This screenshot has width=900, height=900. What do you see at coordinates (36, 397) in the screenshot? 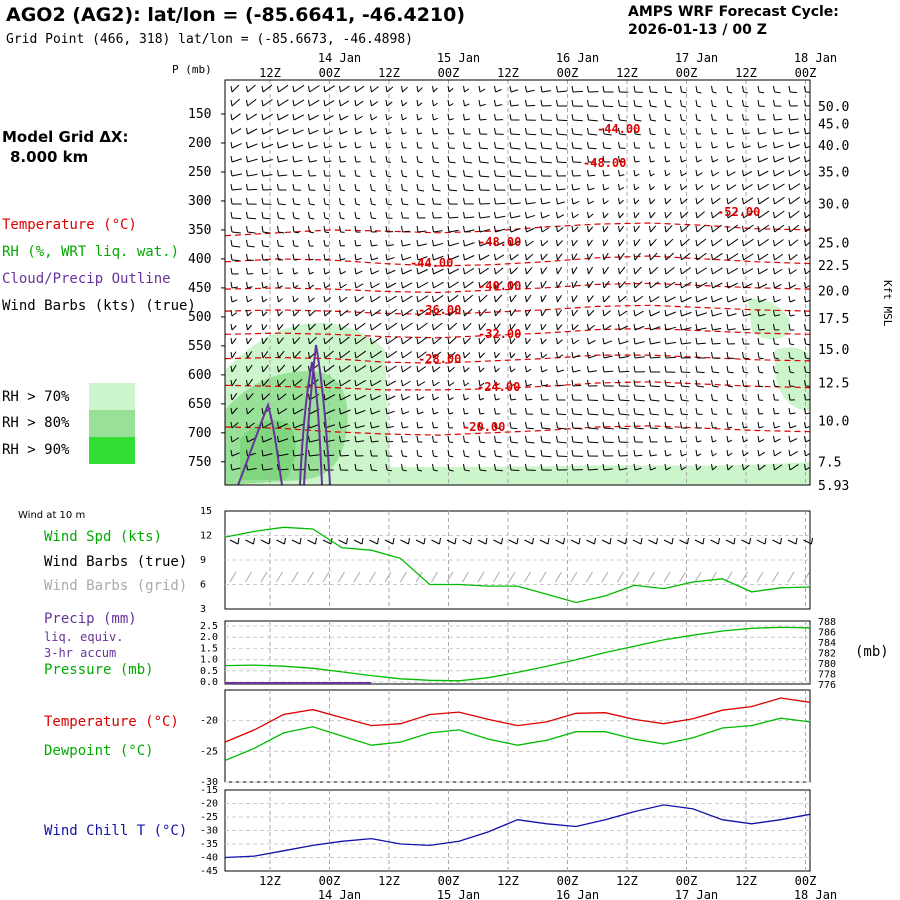
I see `legend-rh70: RH > 70%` at bounding box center [36, 397].